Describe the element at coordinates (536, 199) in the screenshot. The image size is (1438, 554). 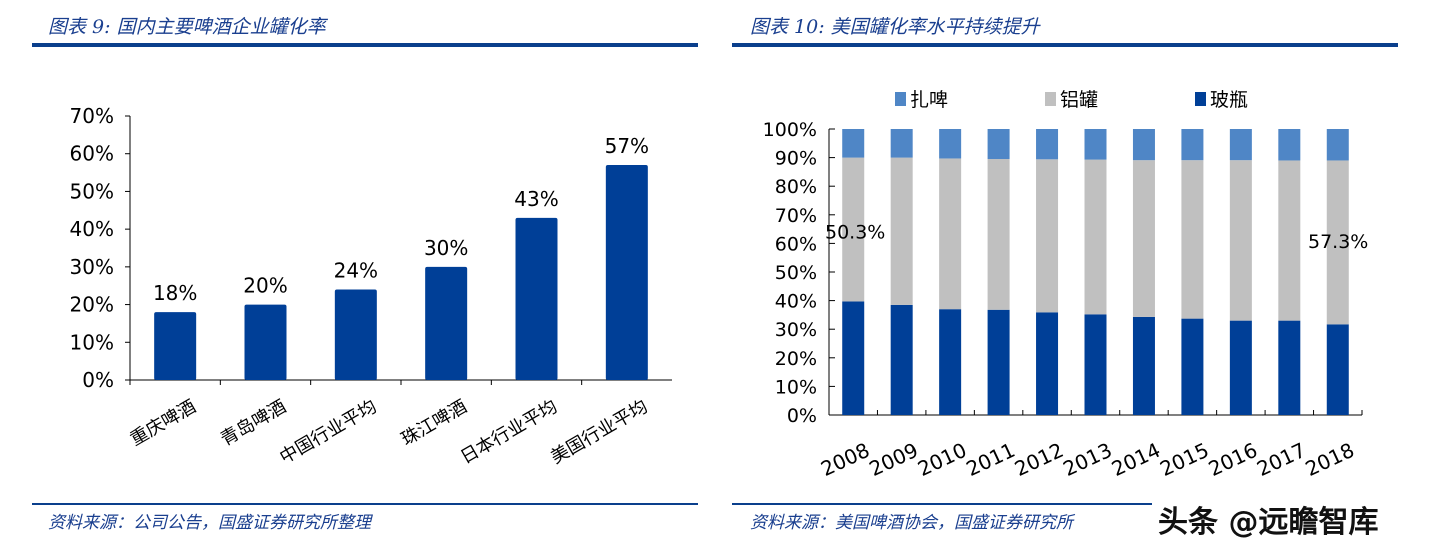
I see `left-data-label: 43%` at that location.